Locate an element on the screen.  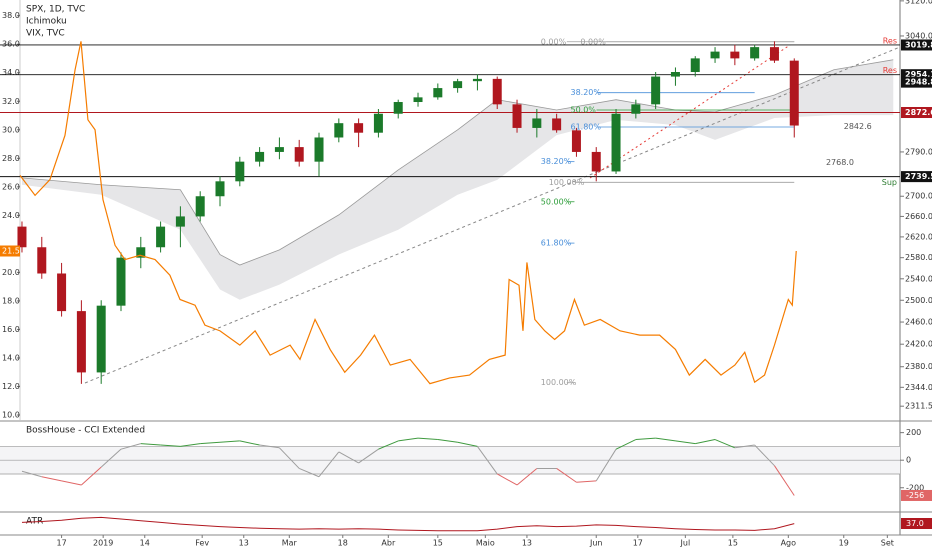
vix-tick-label: 18.0 is located at coordinates (11, 300).